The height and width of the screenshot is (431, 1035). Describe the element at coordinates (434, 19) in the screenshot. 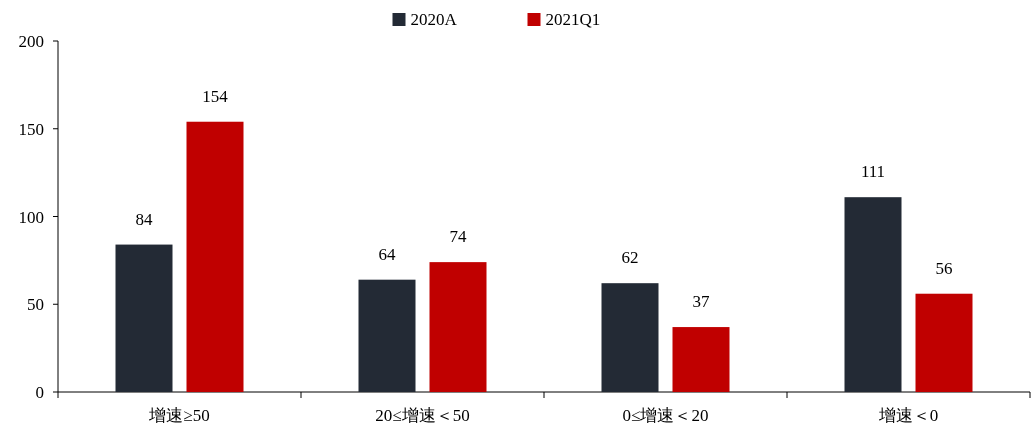

I see `legend-label: 2020A` at that location.